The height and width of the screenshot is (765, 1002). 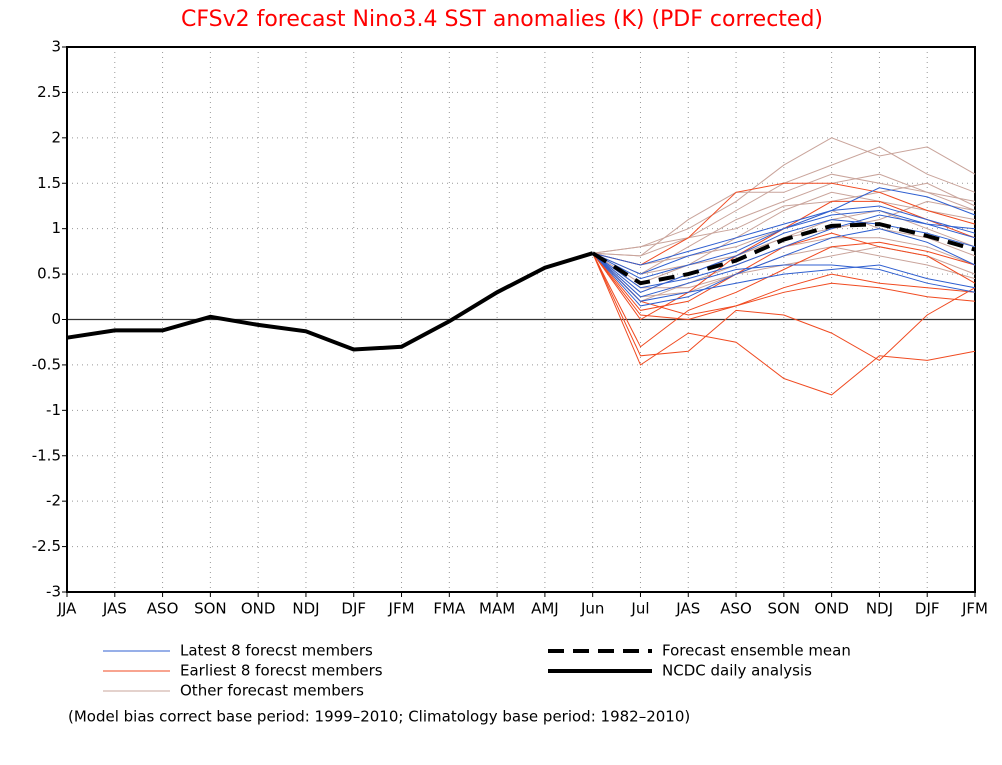 What do you see at coordinates (281, 671) in the screenshot?
I see `legend-label: Earliest 8 forecst members` at bounding box center [281, 671].